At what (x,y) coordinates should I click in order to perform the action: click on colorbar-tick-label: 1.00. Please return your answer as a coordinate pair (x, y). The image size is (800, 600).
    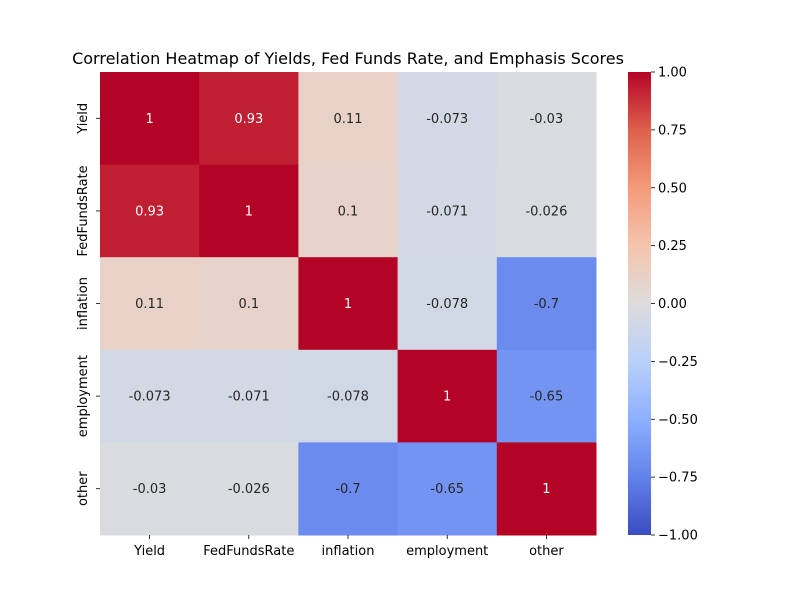
    Looking at the image, I should click on (672, 73).